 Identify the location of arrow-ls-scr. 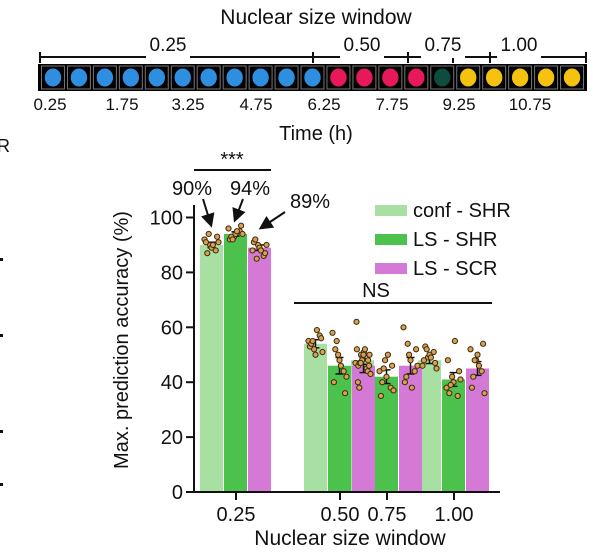
(272, 220).